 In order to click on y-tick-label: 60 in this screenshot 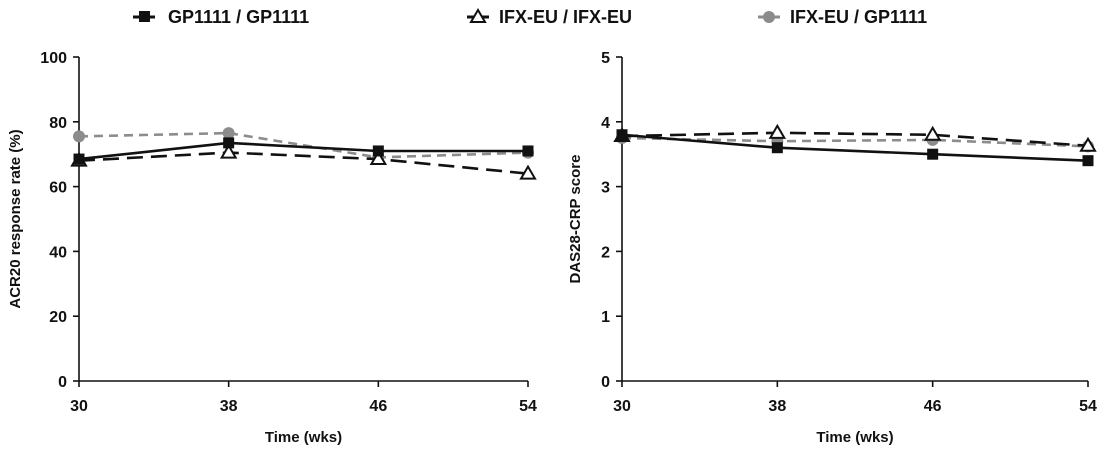, I will do `click(58, 188)`.